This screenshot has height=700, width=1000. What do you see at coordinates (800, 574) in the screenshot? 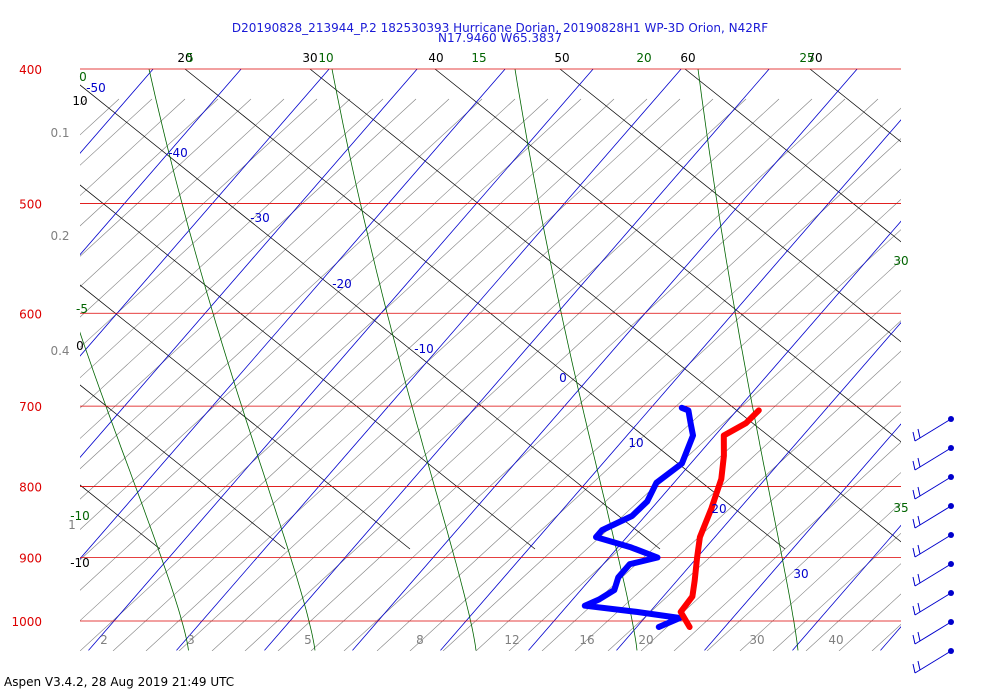
I see `isotherm-label: 30` at bounding box center [800, 574].